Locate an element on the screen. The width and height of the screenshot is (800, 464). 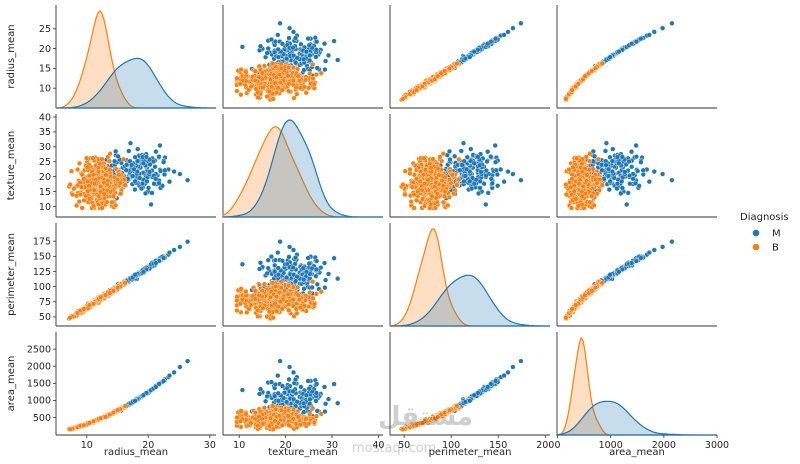
ytick-label: 25 is located at coordinates (45, 162).